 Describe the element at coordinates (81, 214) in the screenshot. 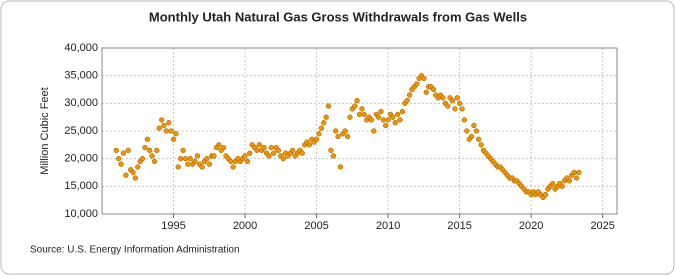

I see `y-tick-label: 10,000` at that location.